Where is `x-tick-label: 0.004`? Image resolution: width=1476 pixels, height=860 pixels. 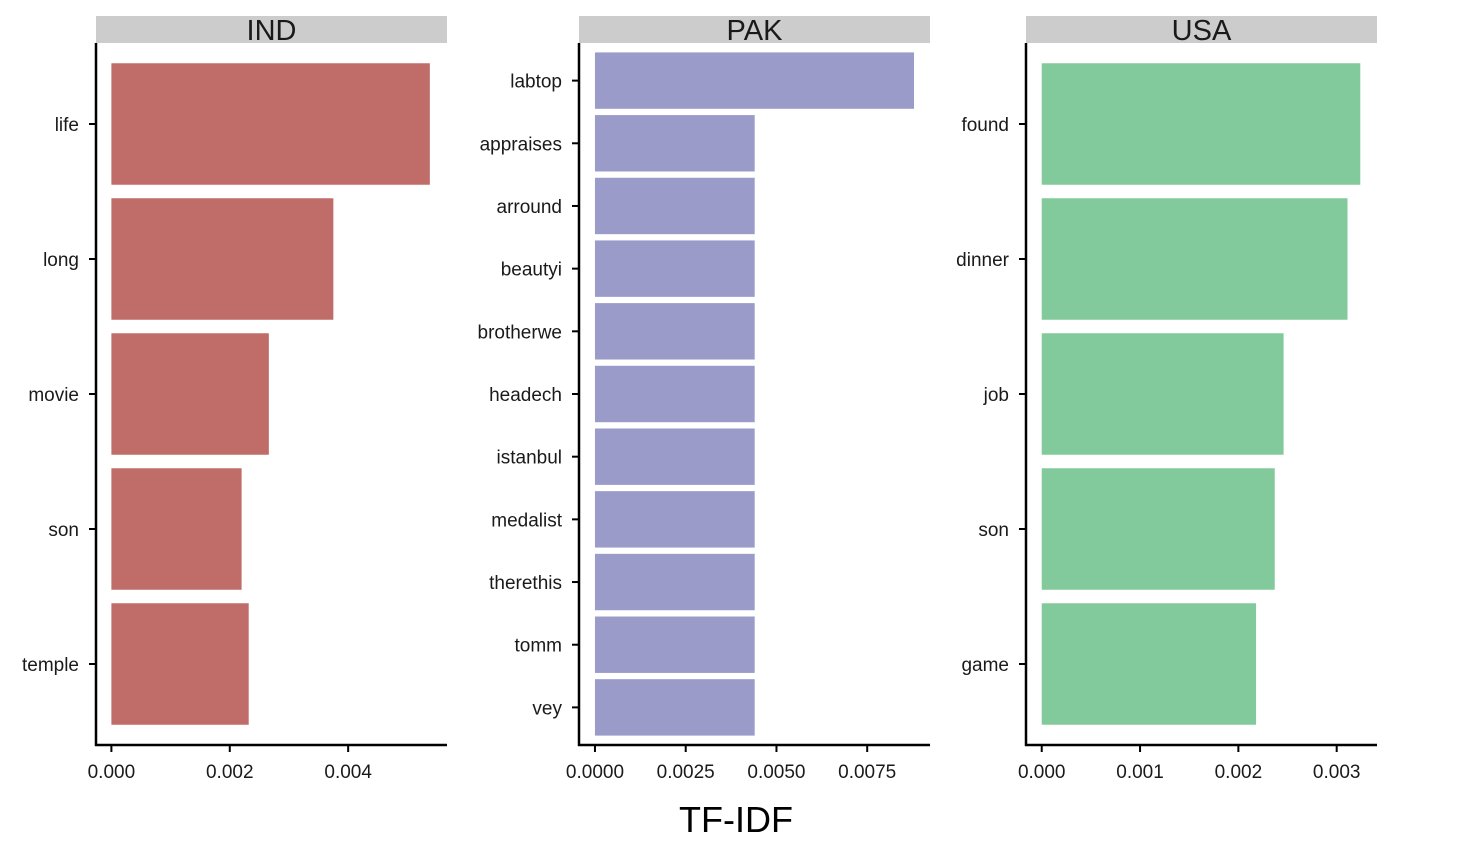
x-tick-label: 0.004 is located at coordinates (348, 772).